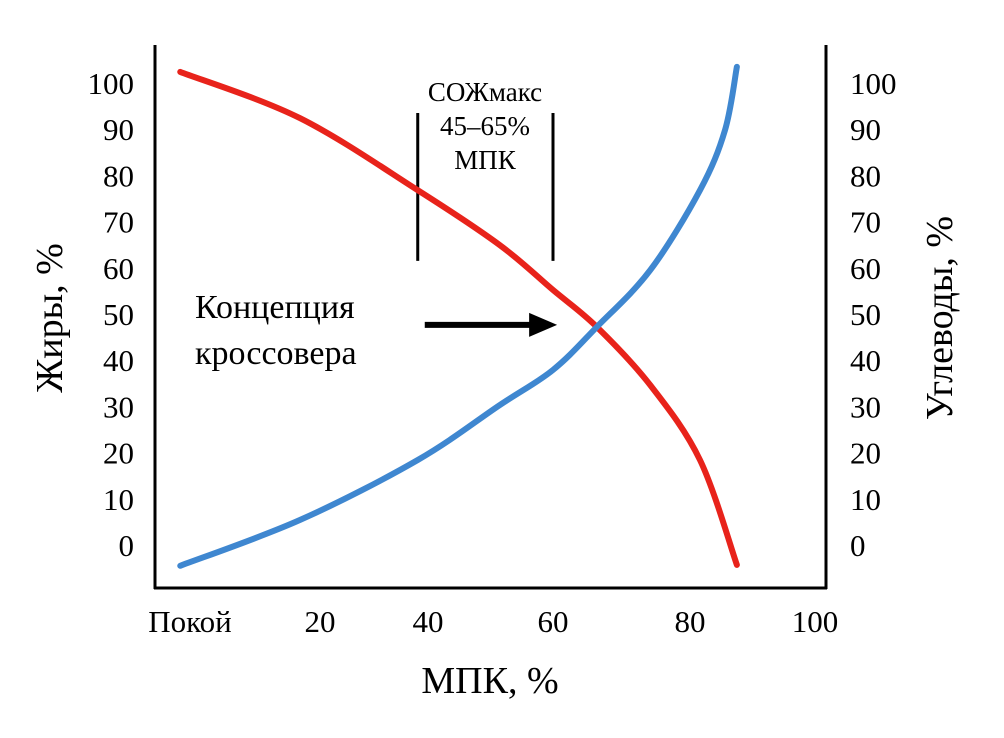 The width and height of the screenshot is (1004, 738). What do you see at coordinates (118, 222) in the screenshot?
I see `y-tick-label-left: 70` at bounding box center [118, 222].